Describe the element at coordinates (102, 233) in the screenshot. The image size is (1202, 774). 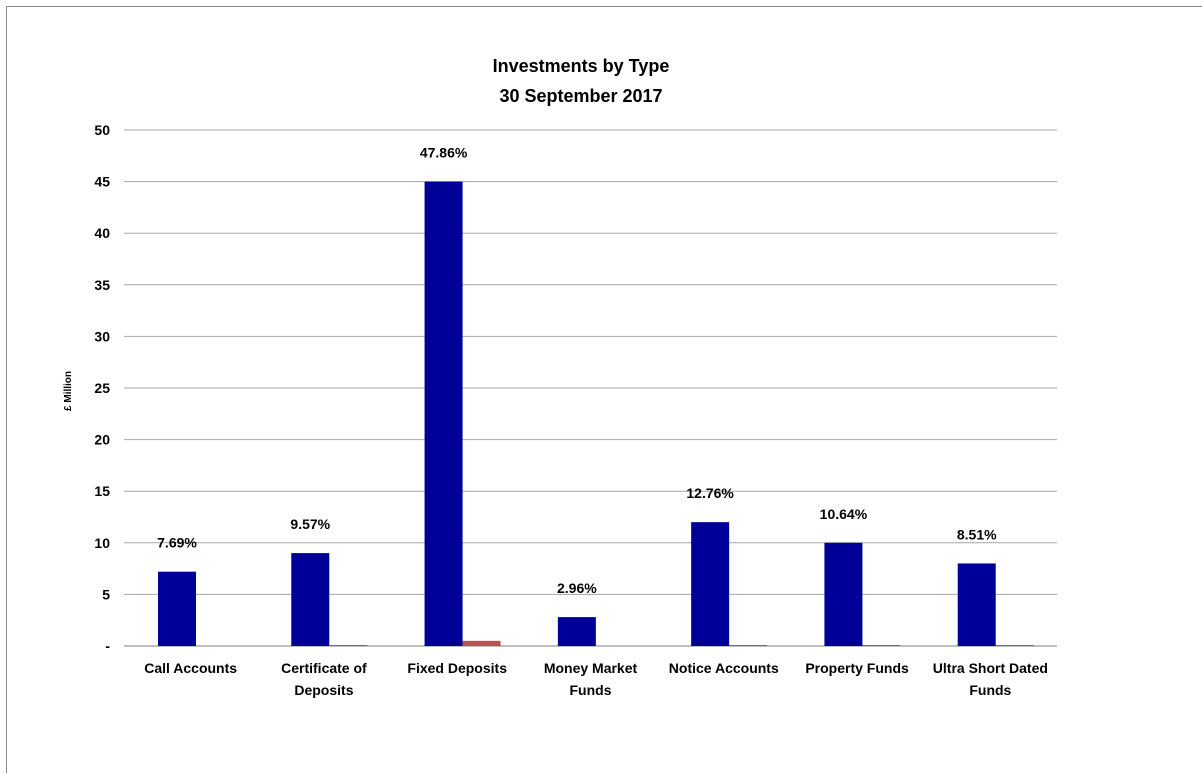
I see `y-tick-label: 40` at that location.